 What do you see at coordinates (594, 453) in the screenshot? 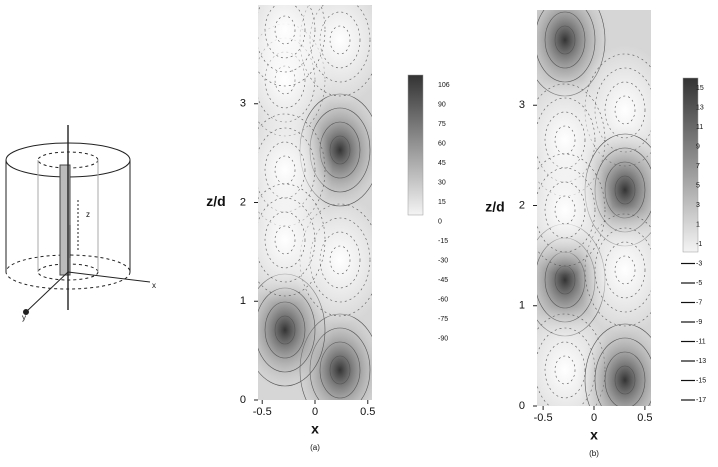
I see `caption: (b)` at bounding box center [594, 453].